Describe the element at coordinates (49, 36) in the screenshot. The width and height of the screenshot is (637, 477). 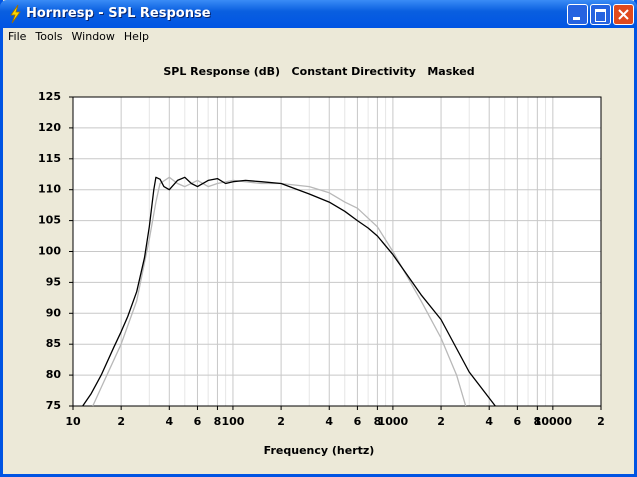
I see `menu-item: Tools` at that location.